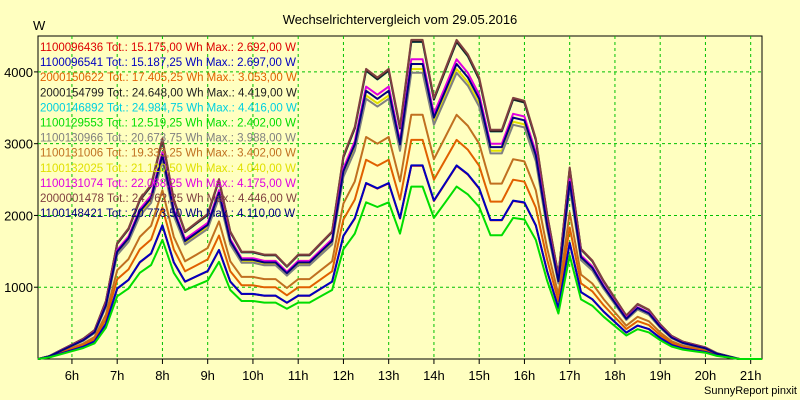 The image size is (800, 400). Describe the element at coordinates (706, 375) in the screenshot. I see `x-tick-label: 20h` at that location.